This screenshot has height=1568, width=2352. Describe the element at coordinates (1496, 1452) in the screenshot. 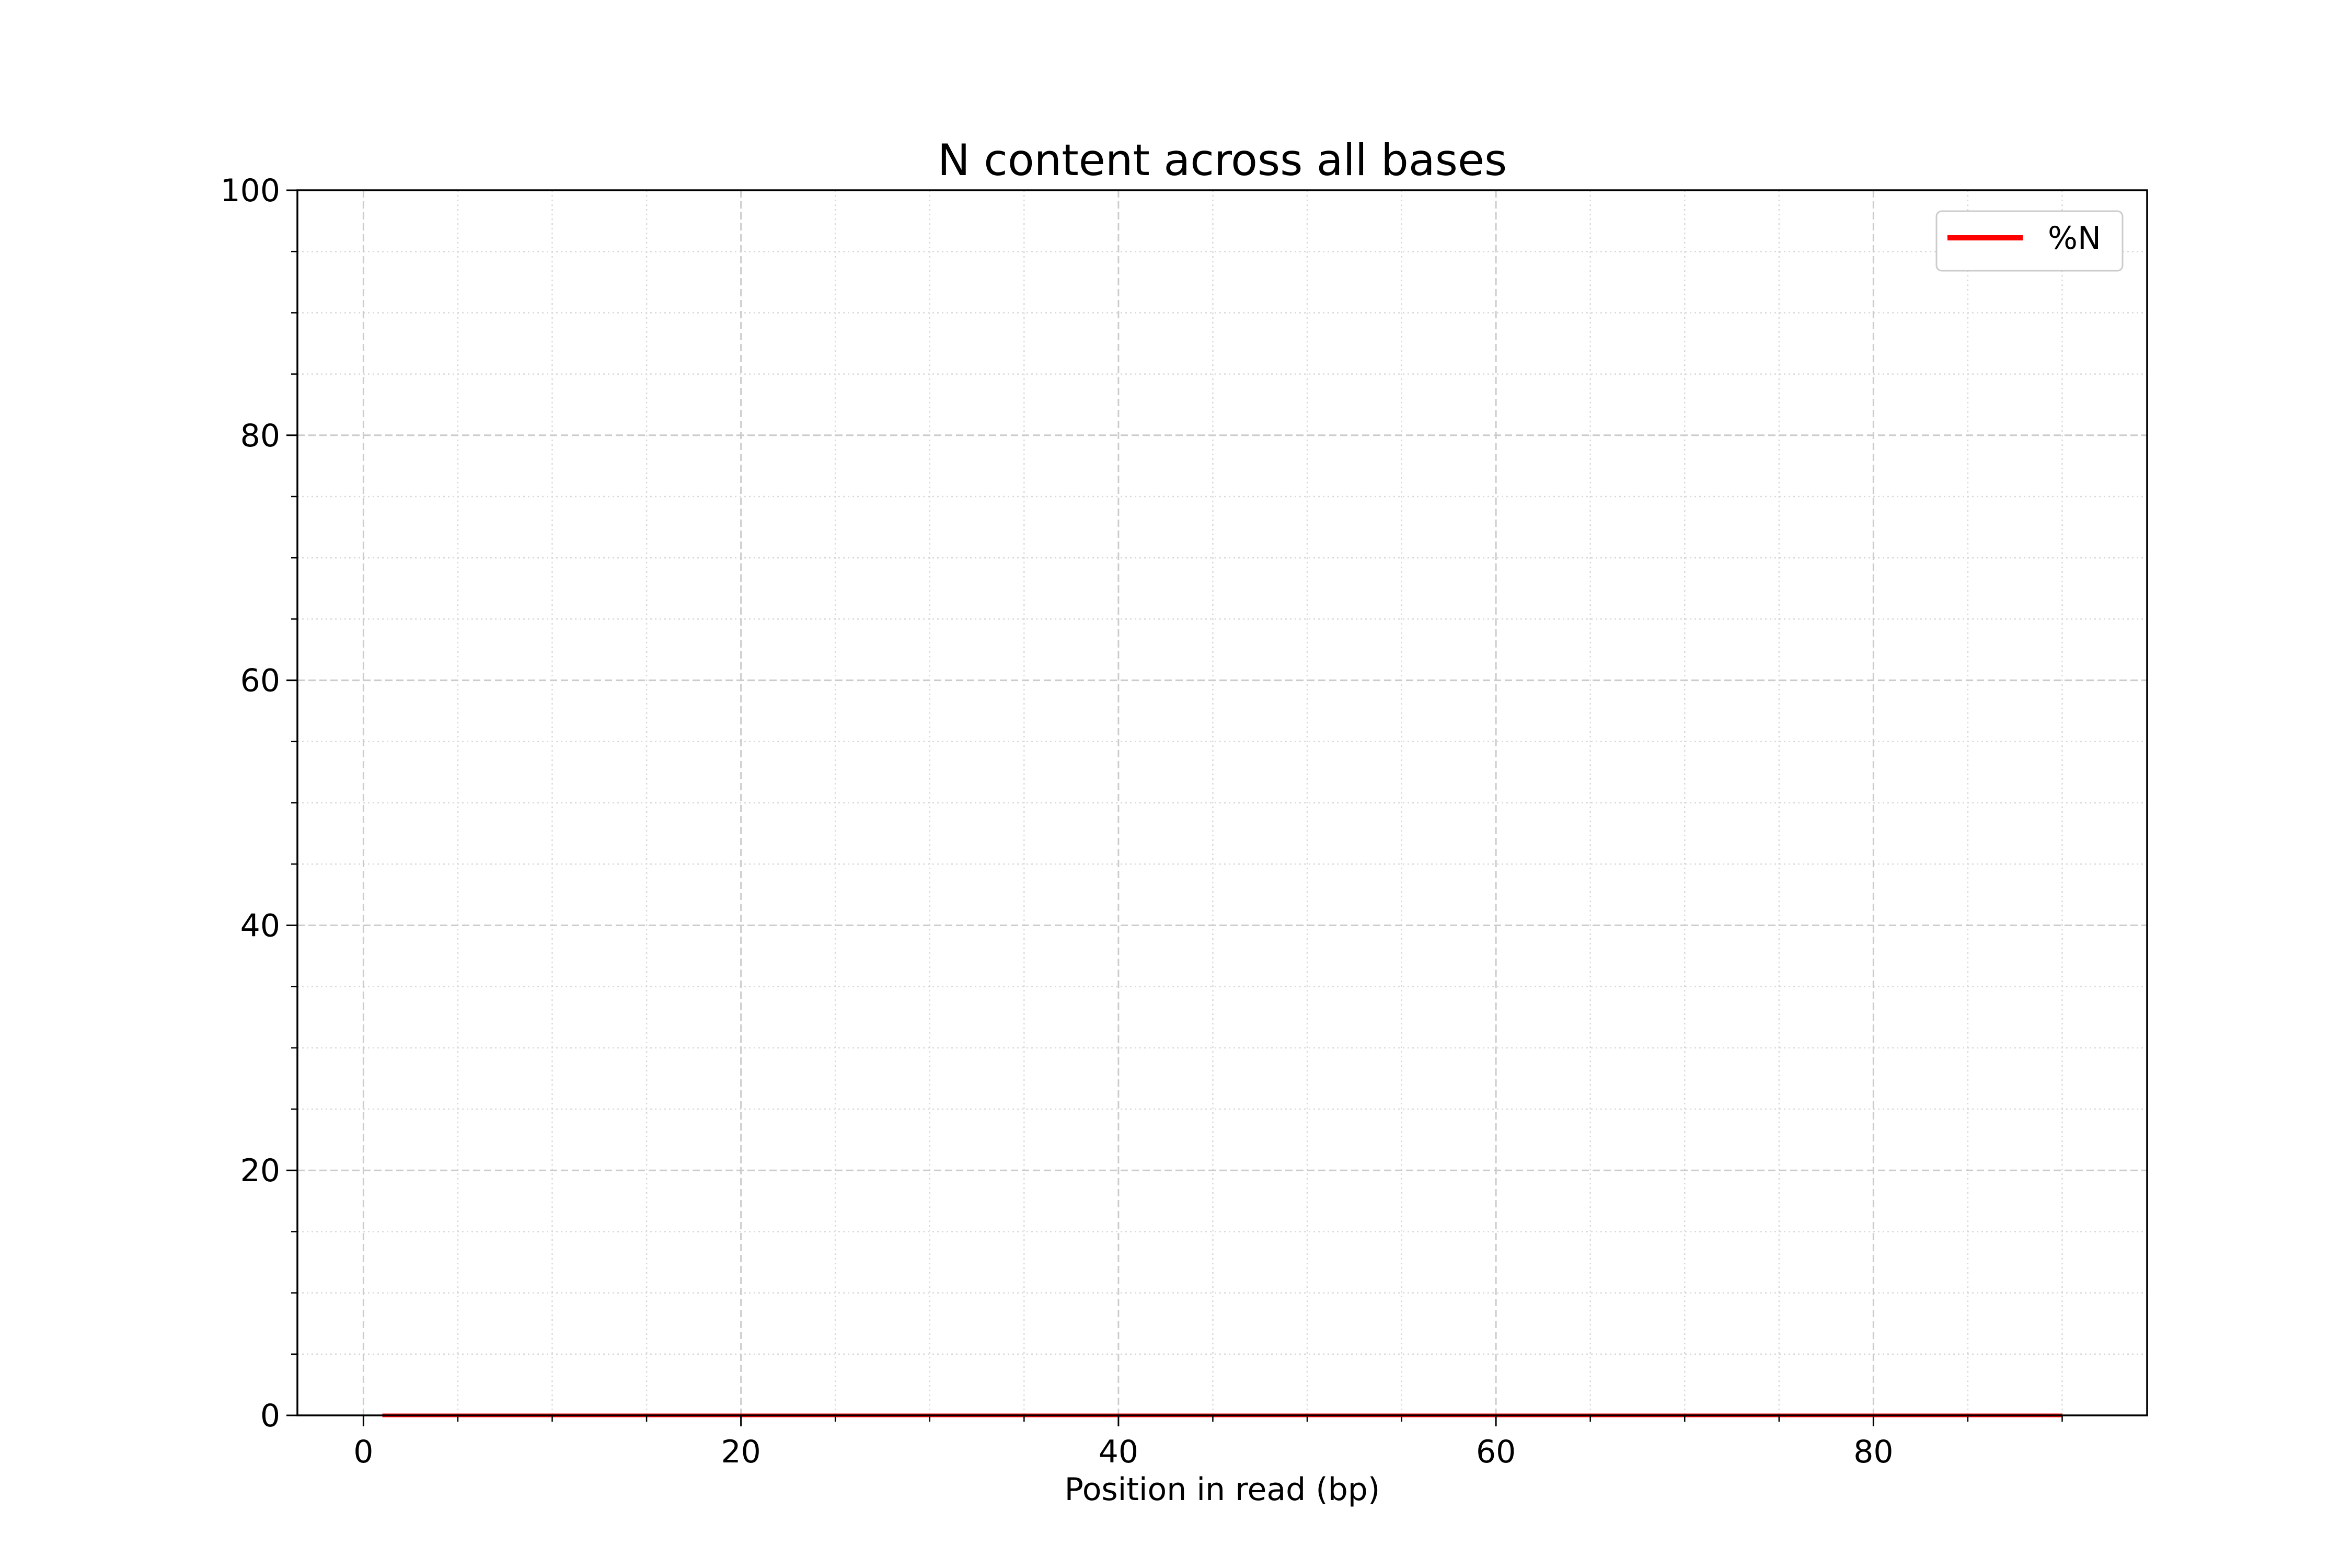

I see `x-tick-label: 60` at that location.